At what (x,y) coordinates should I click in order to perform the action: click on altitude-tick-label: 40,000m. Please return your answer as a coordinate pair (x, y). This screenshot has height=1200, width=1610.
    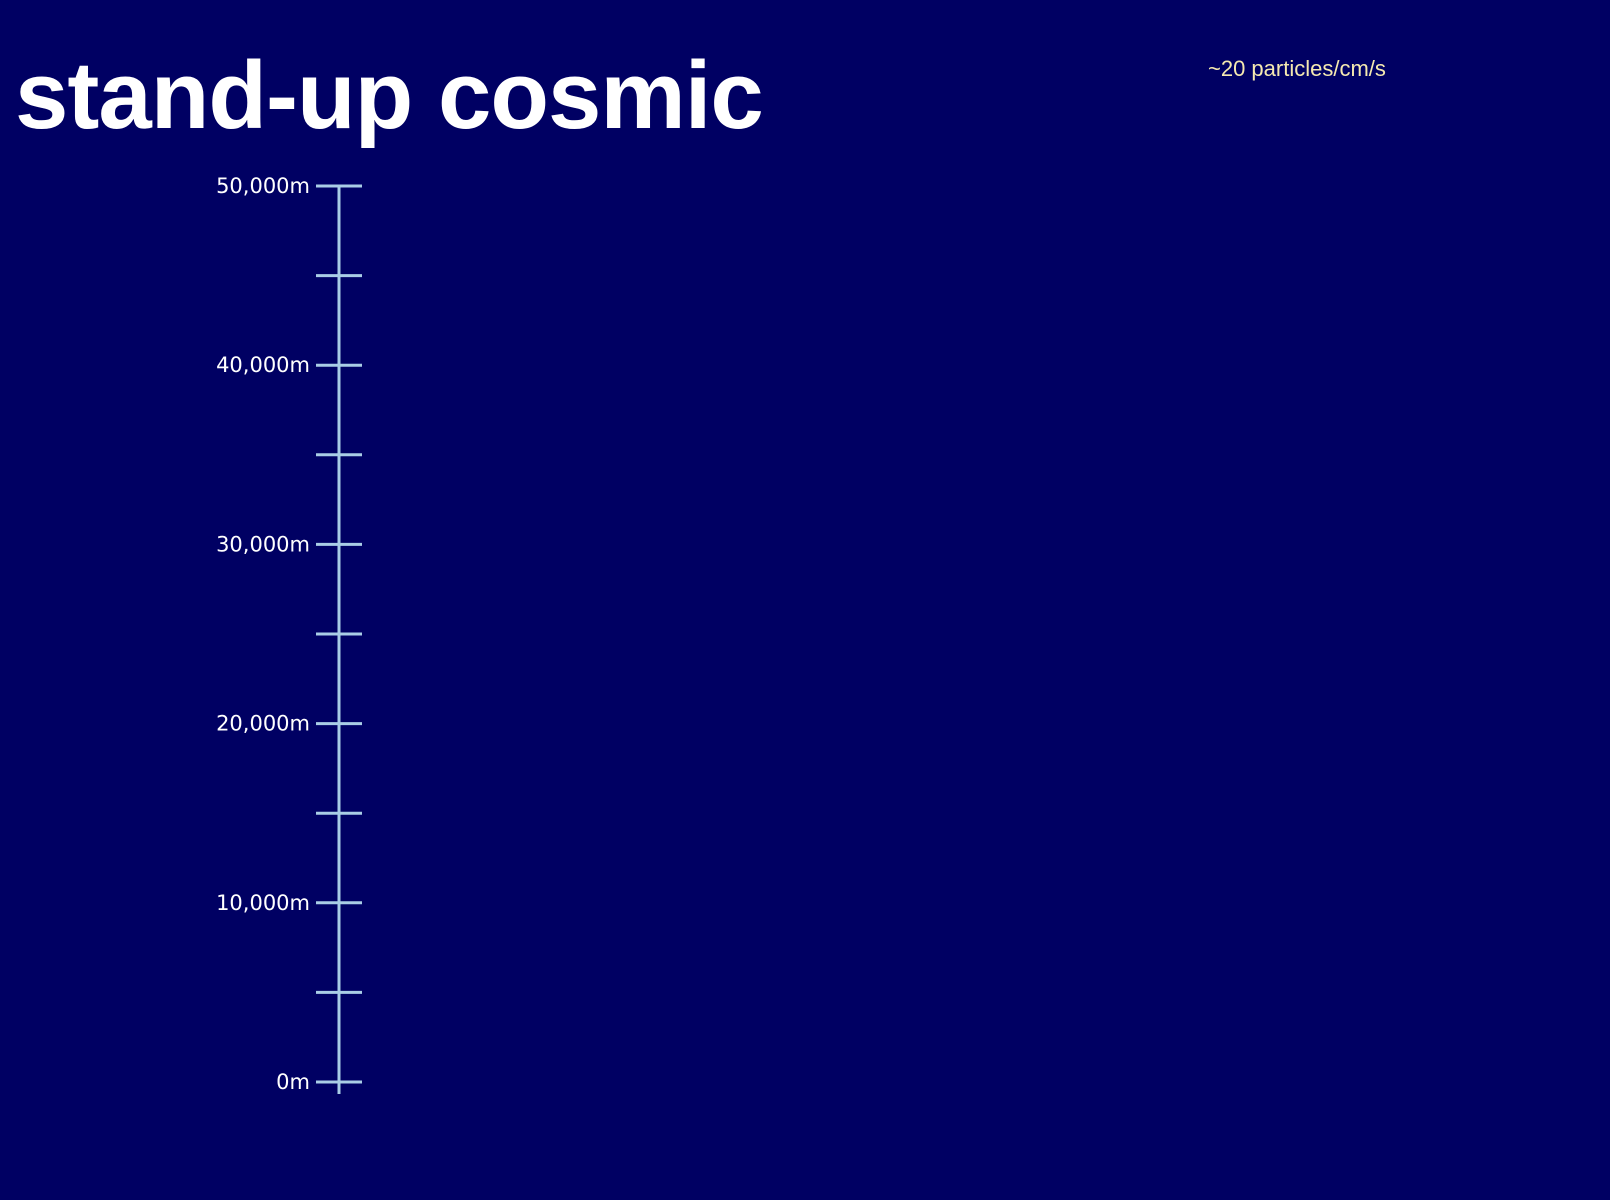
    Looking at the image, I should click on (263, 365).